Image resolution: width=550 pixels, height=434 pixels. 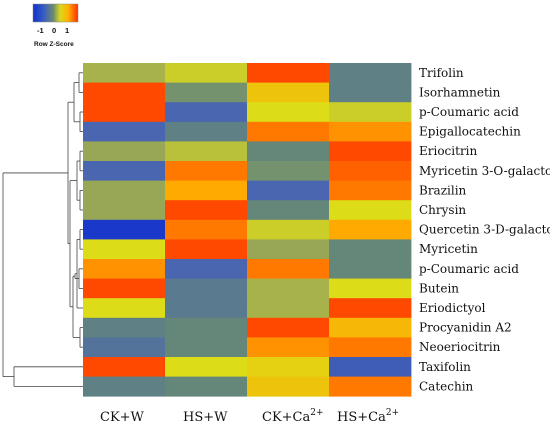 I want to click on color-key-tick-1: 1, so click(x=67, y=30).